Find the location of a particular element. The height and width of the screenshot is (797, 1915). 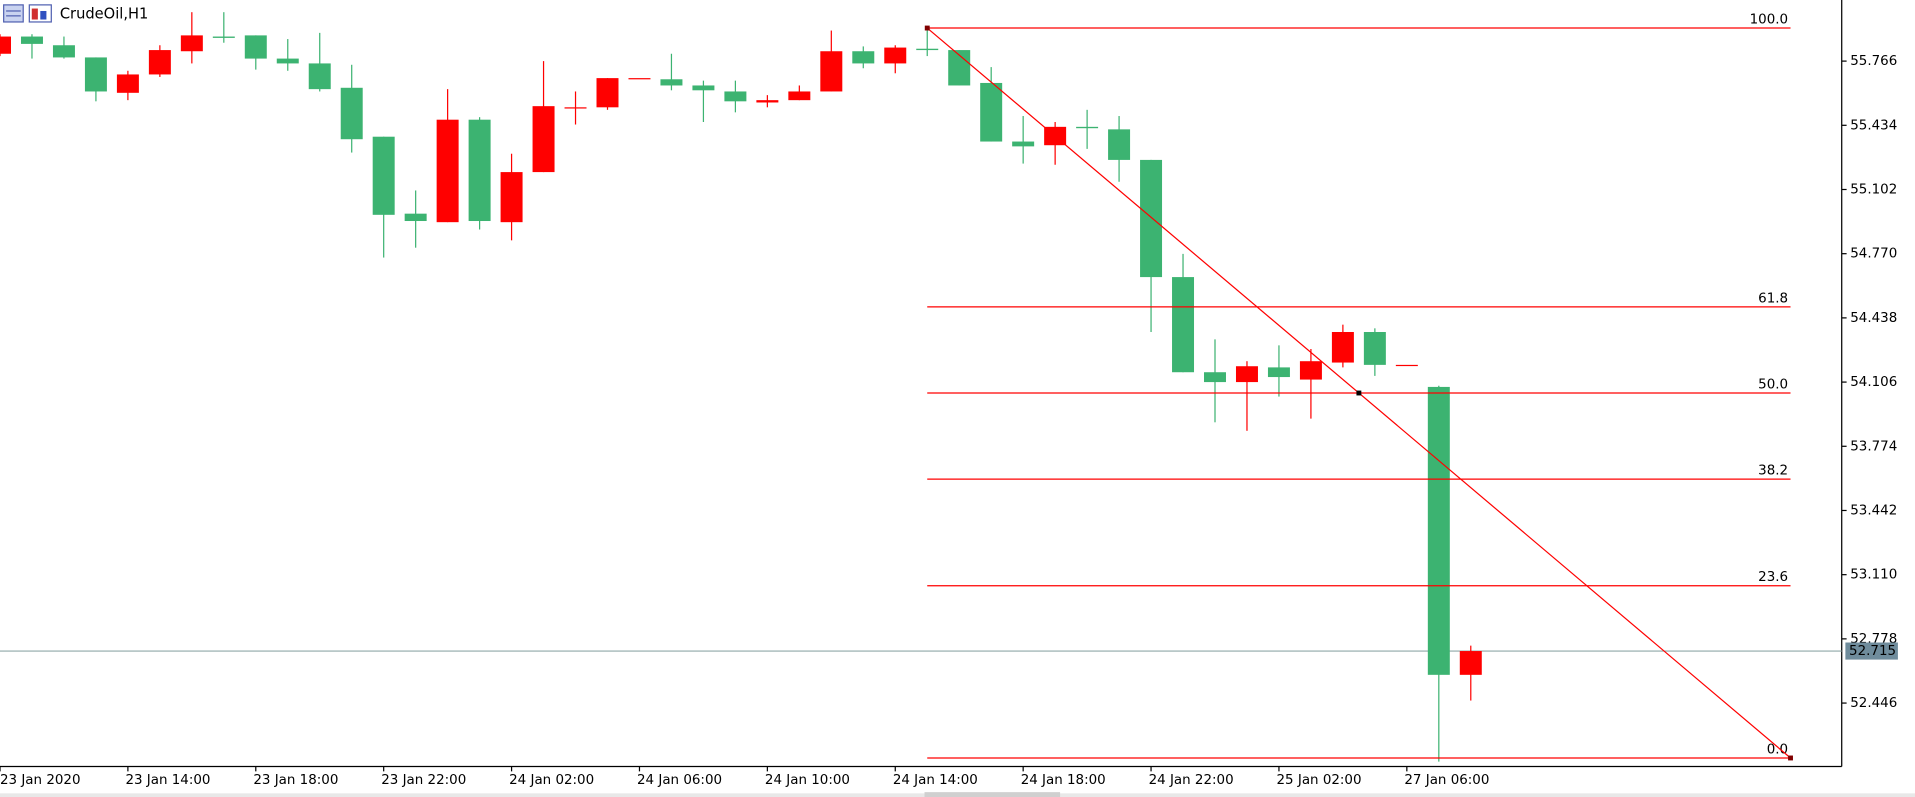

y-tick-label: 55.434 is located at coordinates (1873, 125).